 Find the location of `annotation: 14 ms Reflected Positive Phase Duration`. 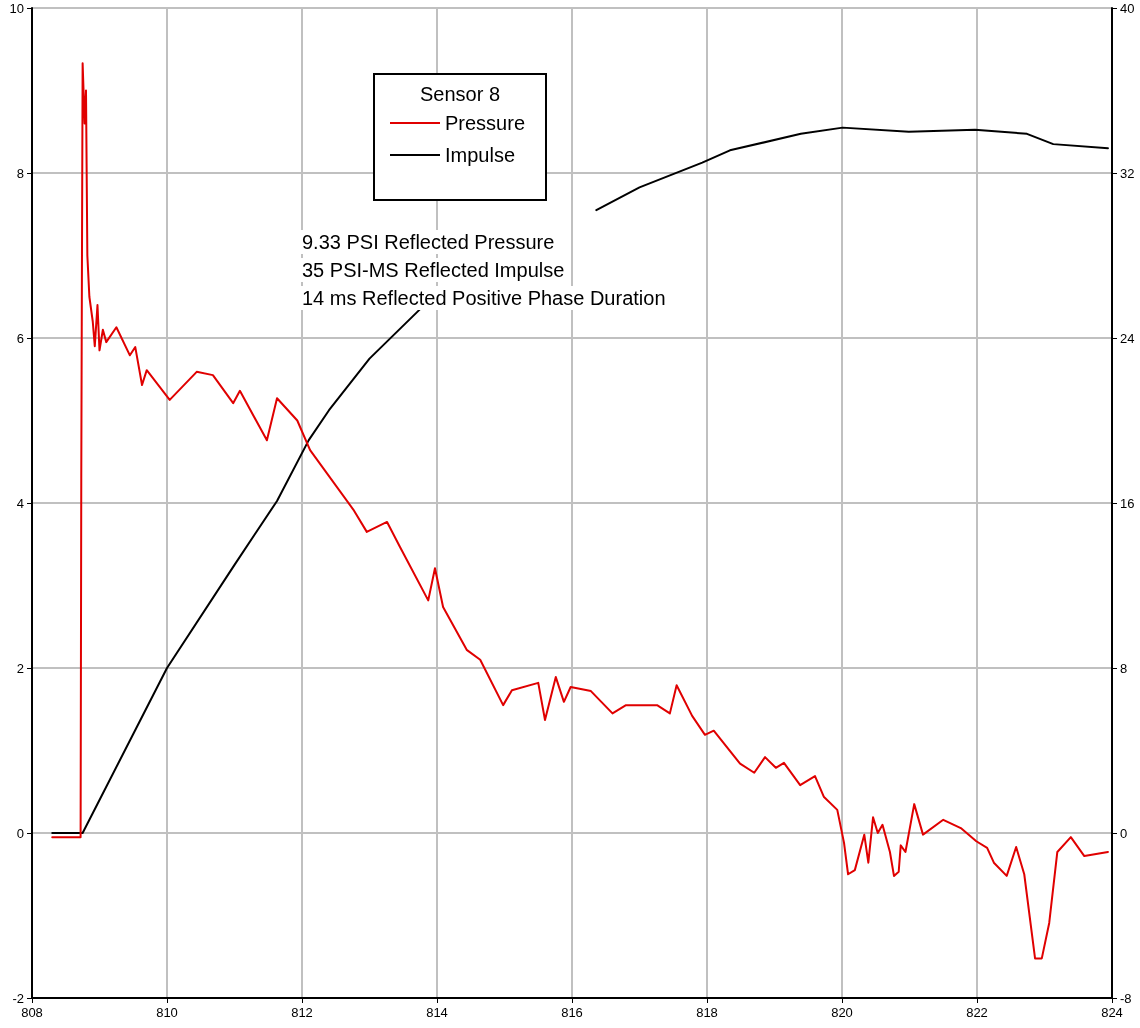

annotation: 14 ms Reflected Positive Phase Duration is located at coordinates (484, 298).